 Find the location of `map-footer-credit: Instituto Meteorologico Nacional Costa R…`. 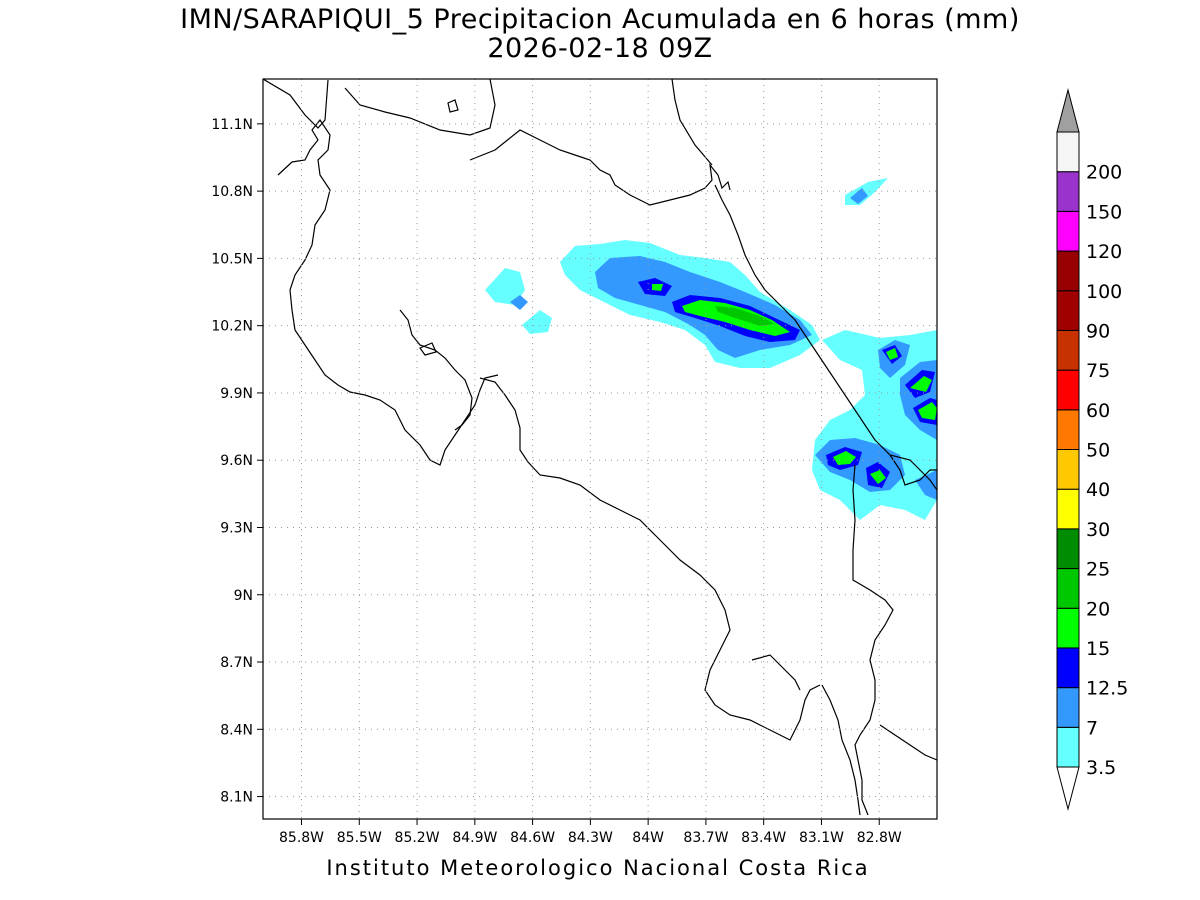

map-footer-credit: Instituto Meteorologico Nacional Costa R… is located at coordinates (598, 868).